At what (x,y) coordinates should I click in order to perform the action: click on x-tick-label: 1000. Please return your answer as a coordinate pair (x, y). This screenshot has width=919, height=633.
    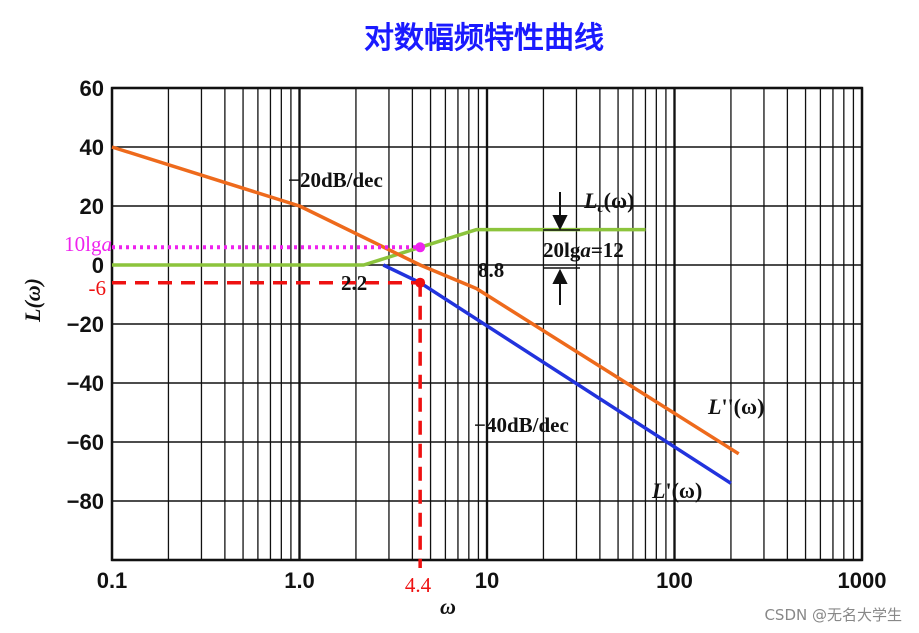
    Looking at the image, I should click on (862, 580).